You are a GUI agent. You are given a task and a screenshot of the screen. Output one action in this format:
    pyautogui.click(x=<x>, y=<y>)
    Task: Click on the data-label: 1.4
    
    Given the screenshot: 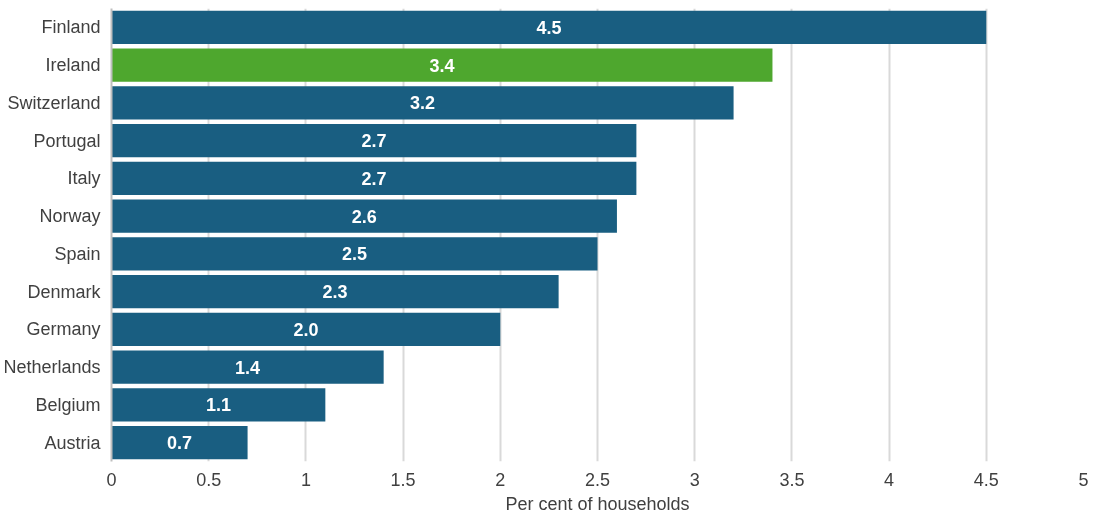 What is the action you would take?
    pyautogui.click(x=248, y=367)
    